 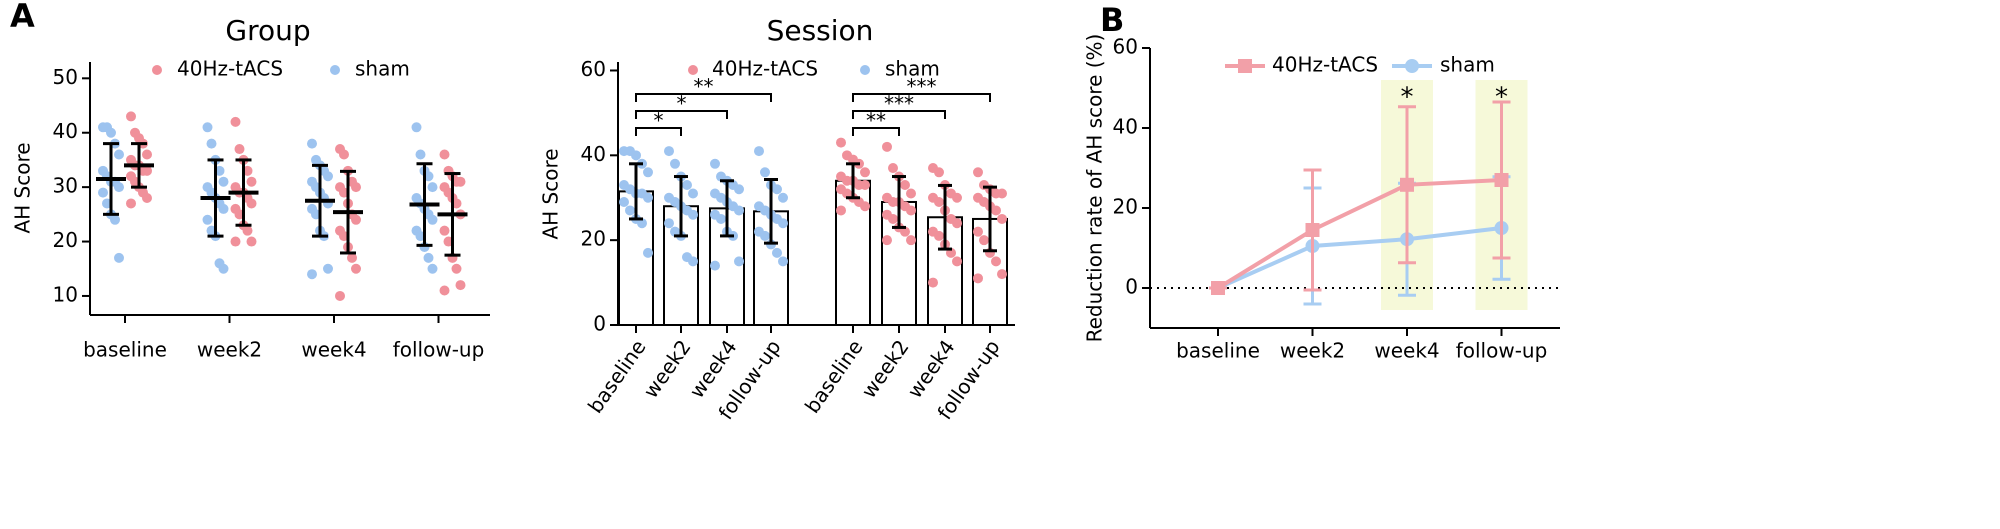 I want to click on y-tick-label: 50, so click(x=65, y=77).